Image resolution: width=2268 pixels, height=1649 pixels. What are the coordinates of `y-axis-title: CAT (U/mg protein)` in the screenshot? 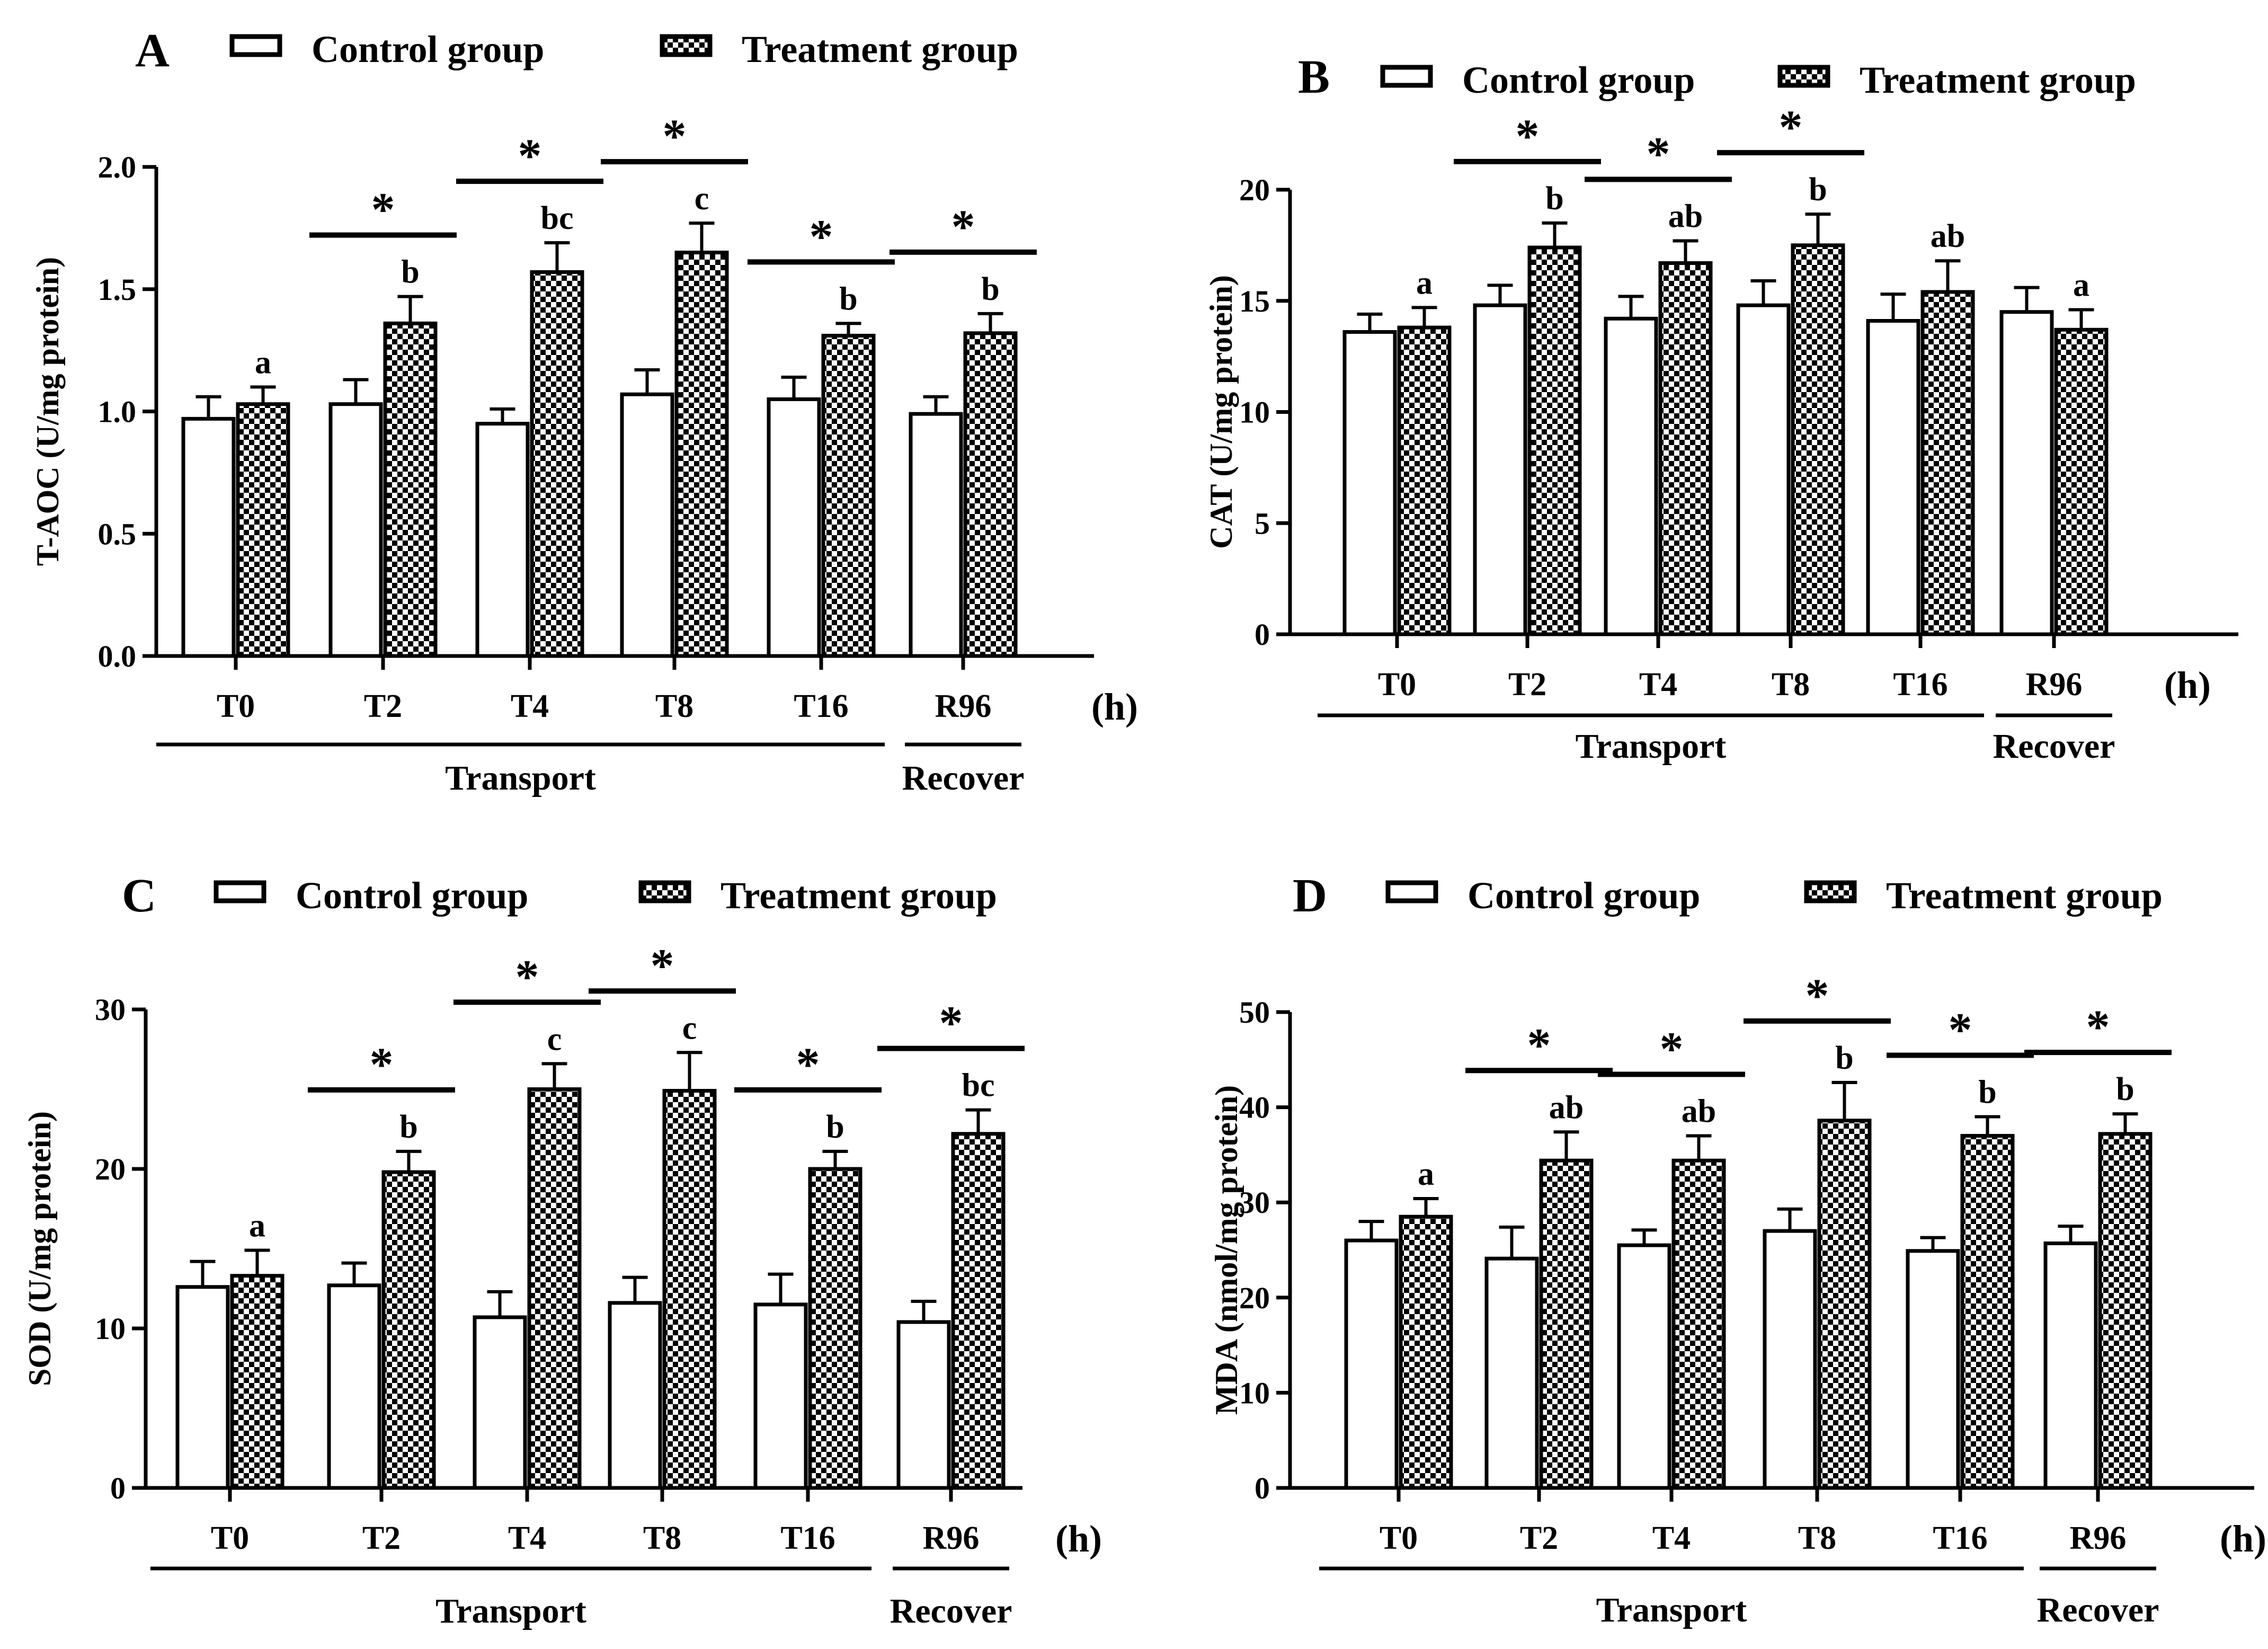 It's located at (1221, 412).